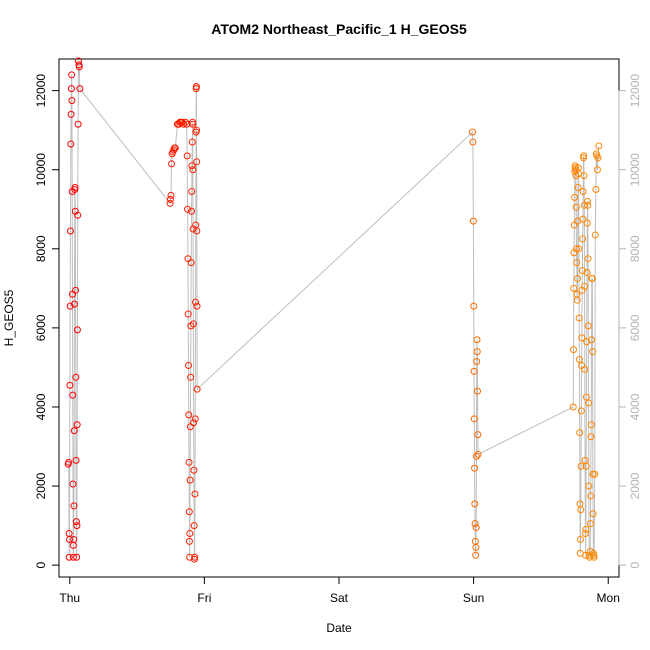 Image resolution: width=650 pixels, height=650 pixels. What do you see at coordinates (41, 248) in the screenshot?
I see `y-tick-label-left: 8000` at bounding box center [41, 248].